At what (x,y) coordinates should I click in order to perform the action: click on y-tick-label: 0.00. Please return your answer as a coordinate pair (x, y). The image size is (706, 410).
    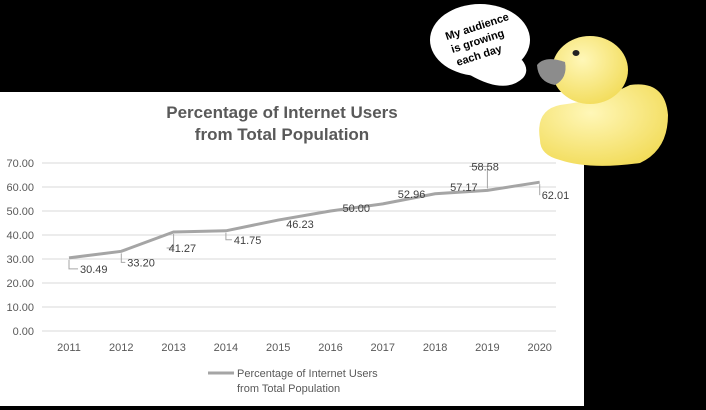
    Looking at the image, I should click on (23, 332).